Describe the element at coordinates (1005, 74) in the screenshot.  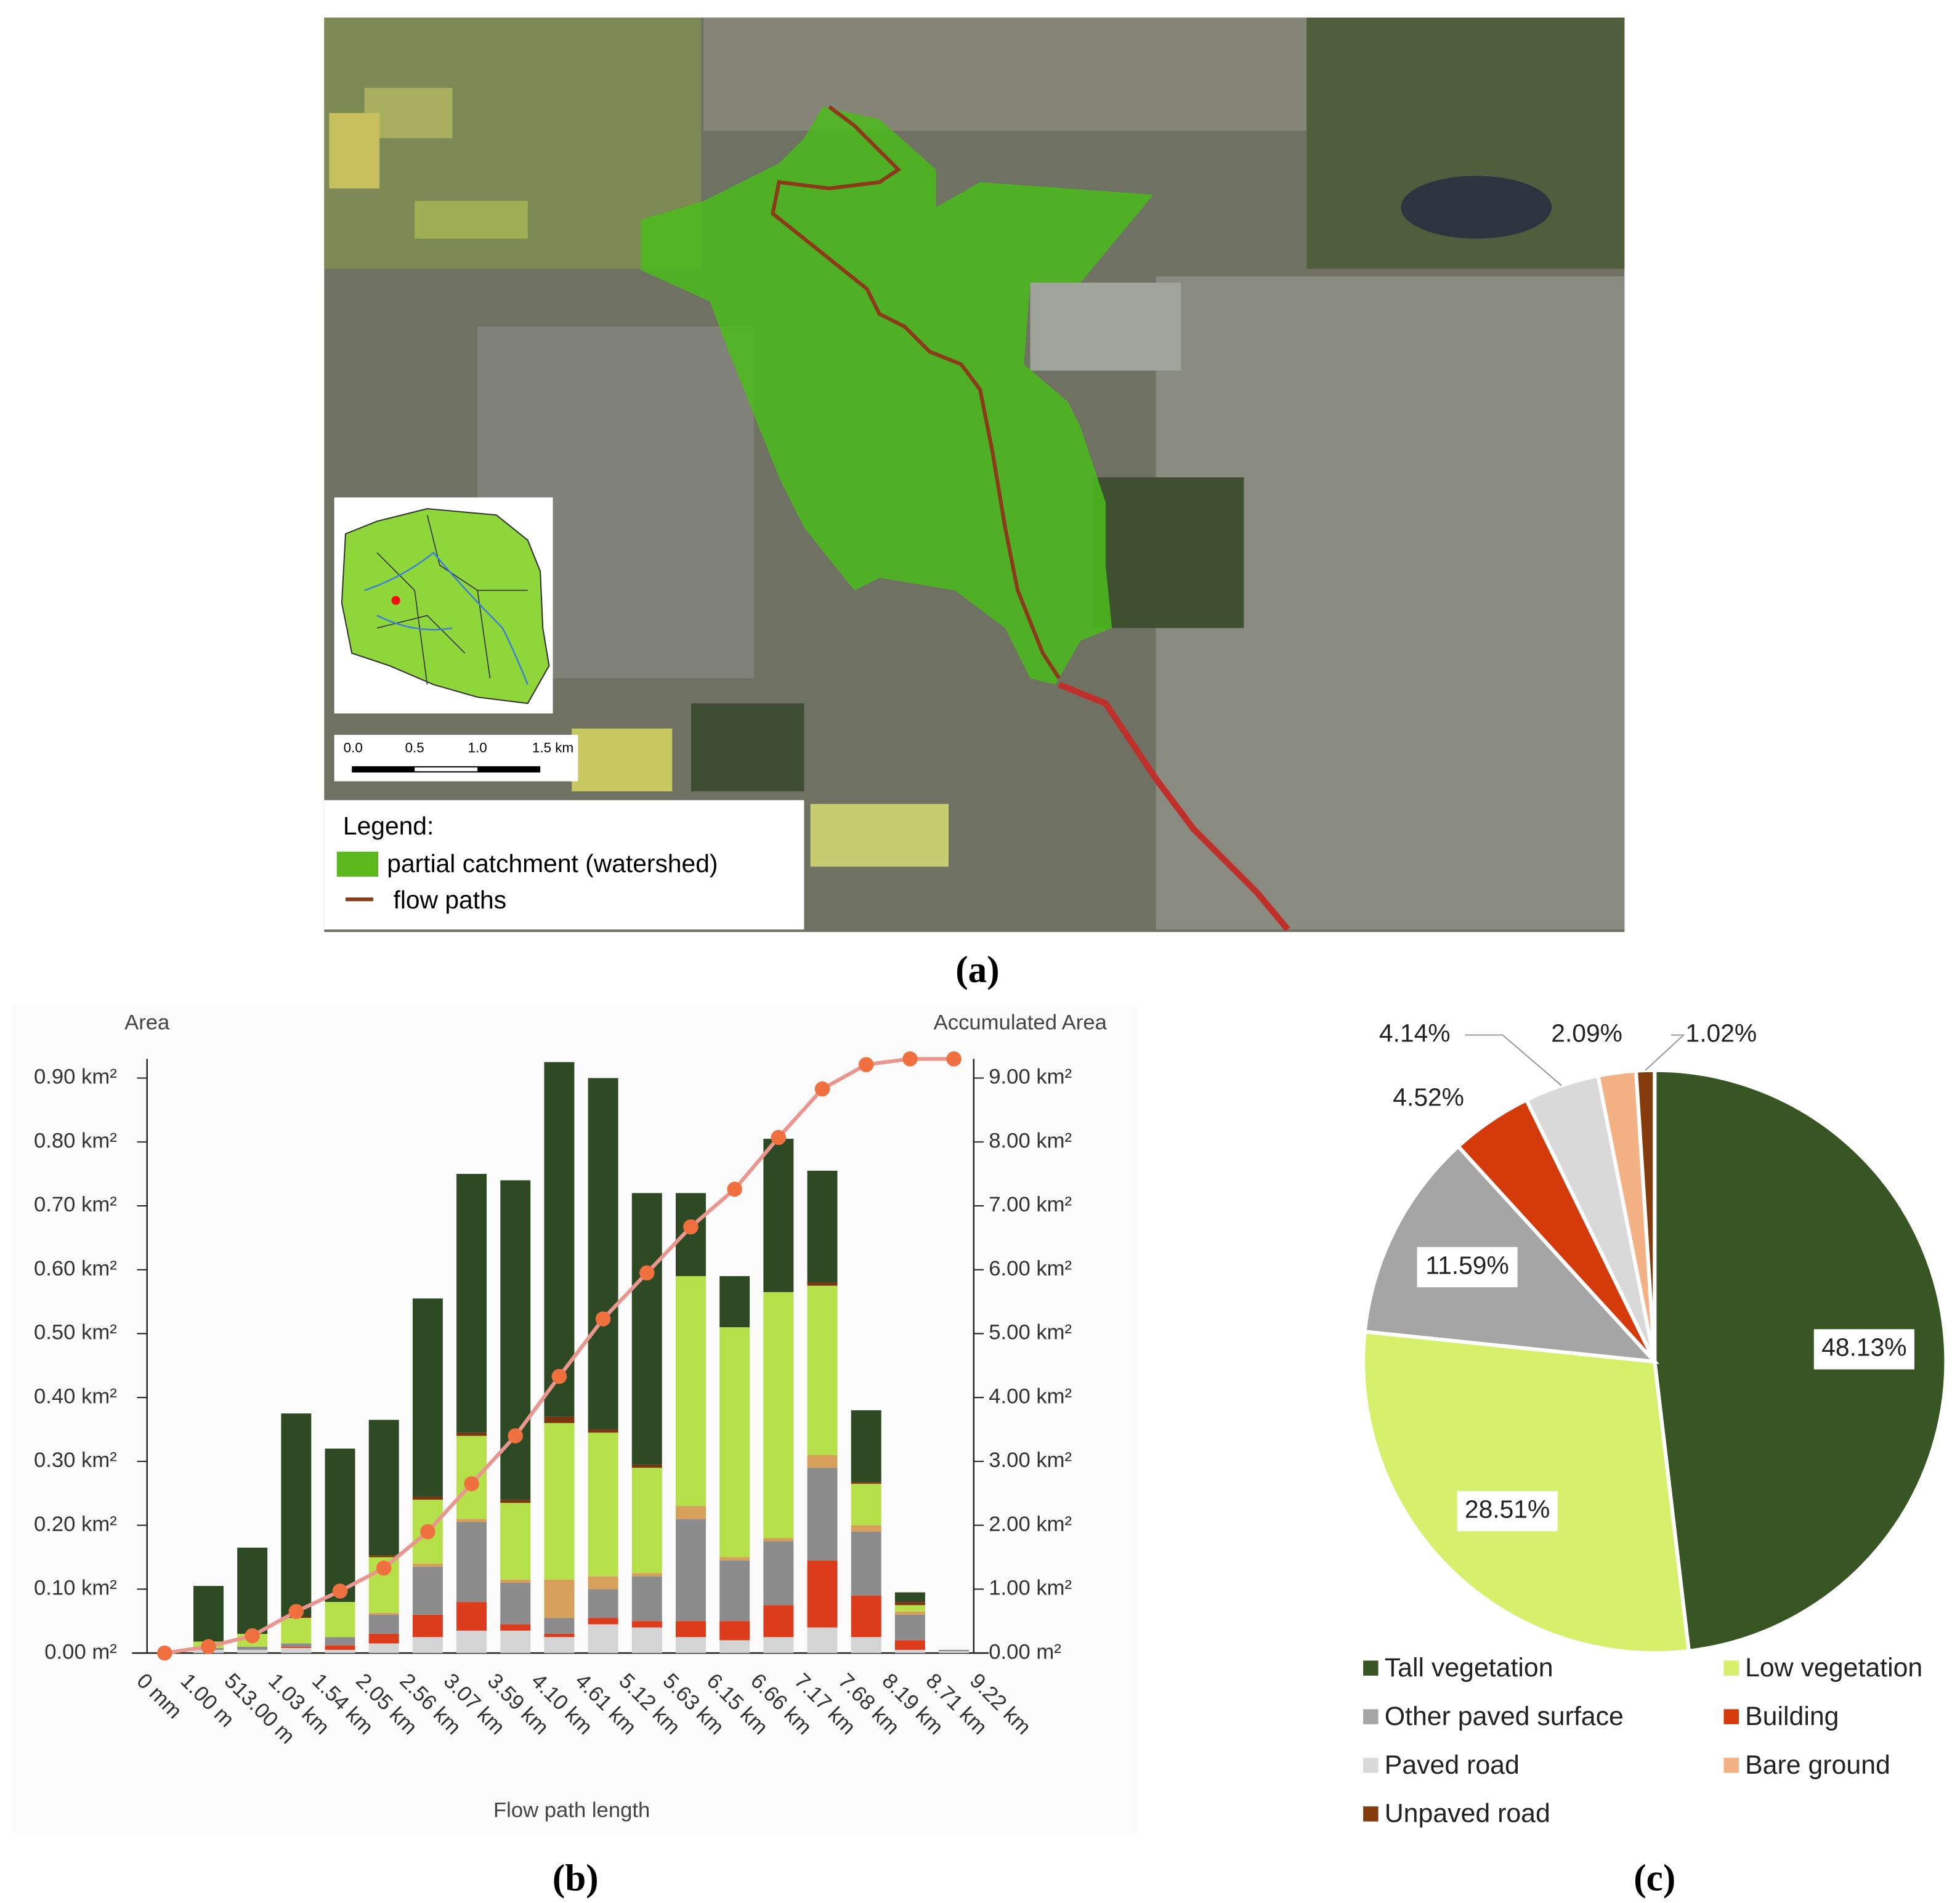
I see `urban-area` at that location.